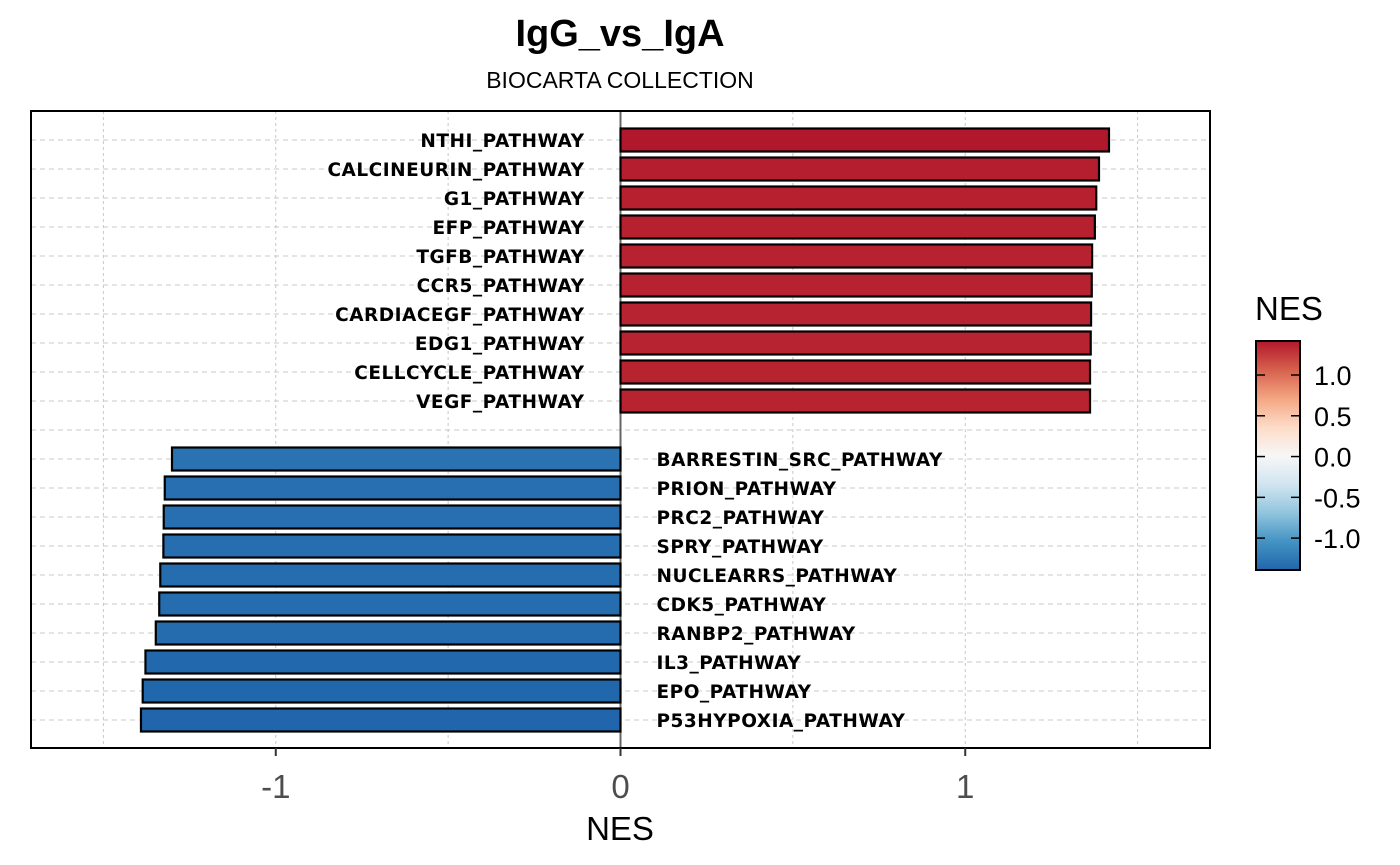 This screenshot has width=1400, height=865. What do you see at coordinates (1333, 417) in the screenshot?
I see `legend-tick-label: 0.5` at bounding box center [1333, 417].